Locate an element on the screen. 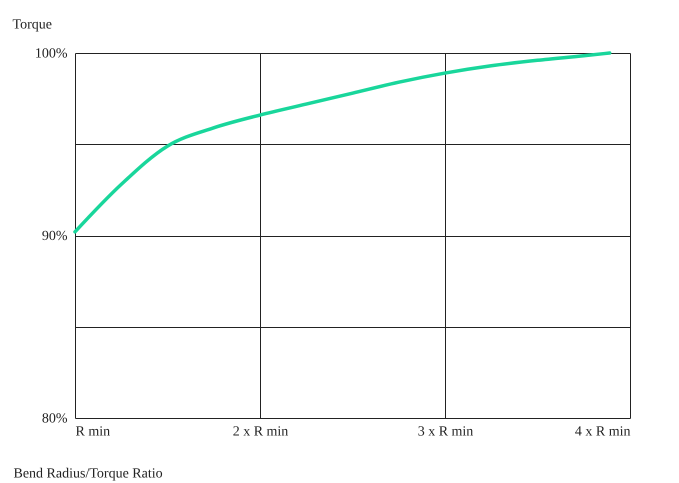 The width and height of the screenshot is (679, 483). x-axis-title: Bend Radius/Torque Ratio is located at coordinates (88, 474).